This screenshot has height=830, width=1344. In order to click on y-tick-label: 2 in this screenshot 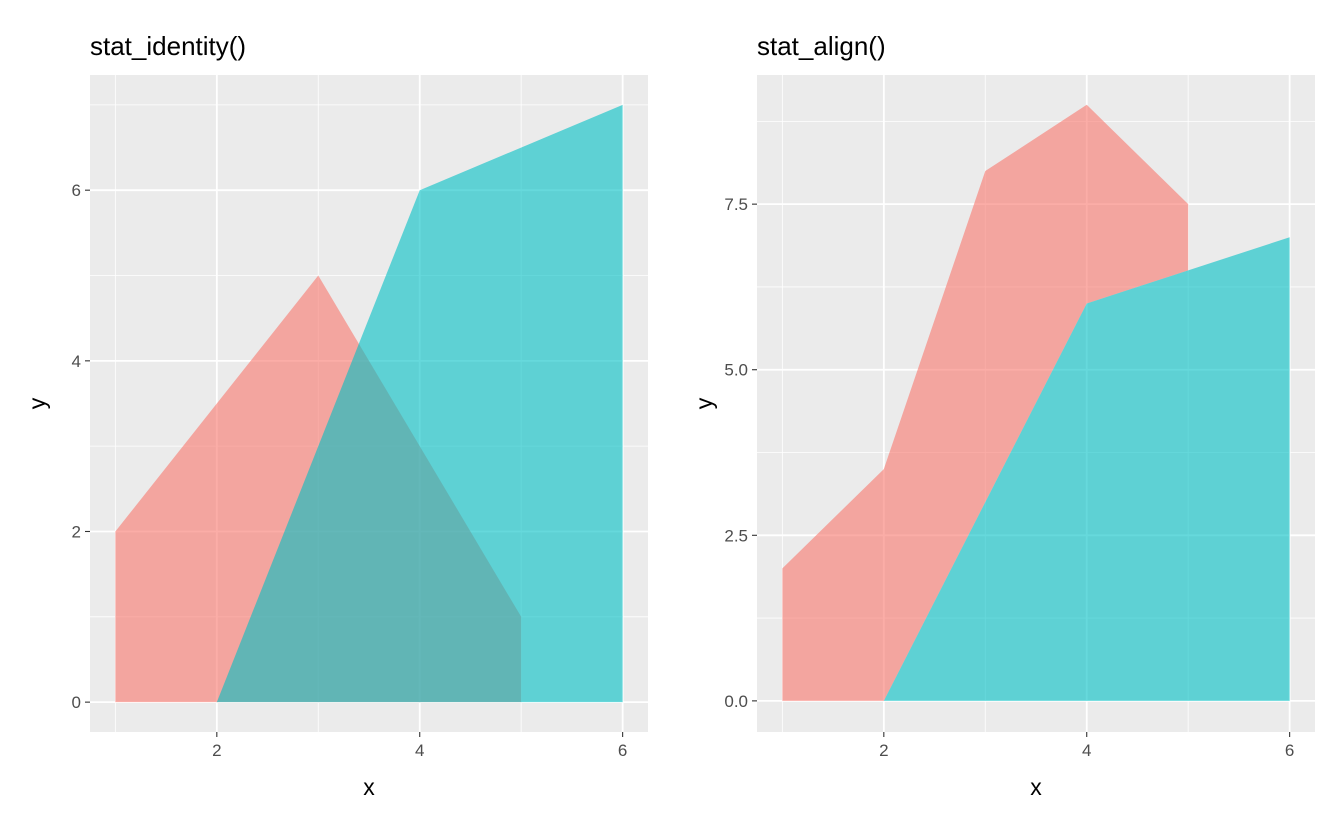, I will do `click(76, 531)`.